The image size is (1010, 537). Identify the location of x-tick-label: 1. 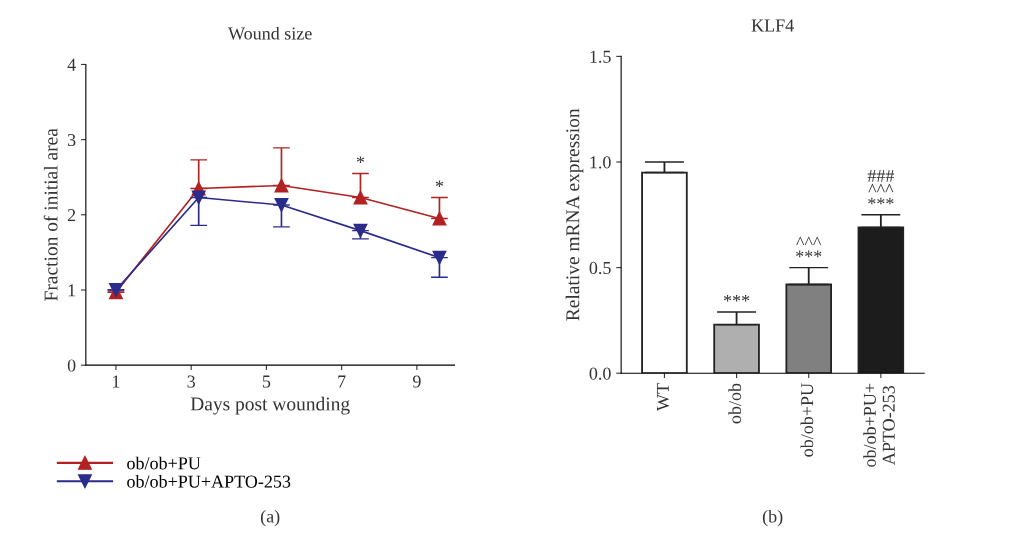
(116, 381).